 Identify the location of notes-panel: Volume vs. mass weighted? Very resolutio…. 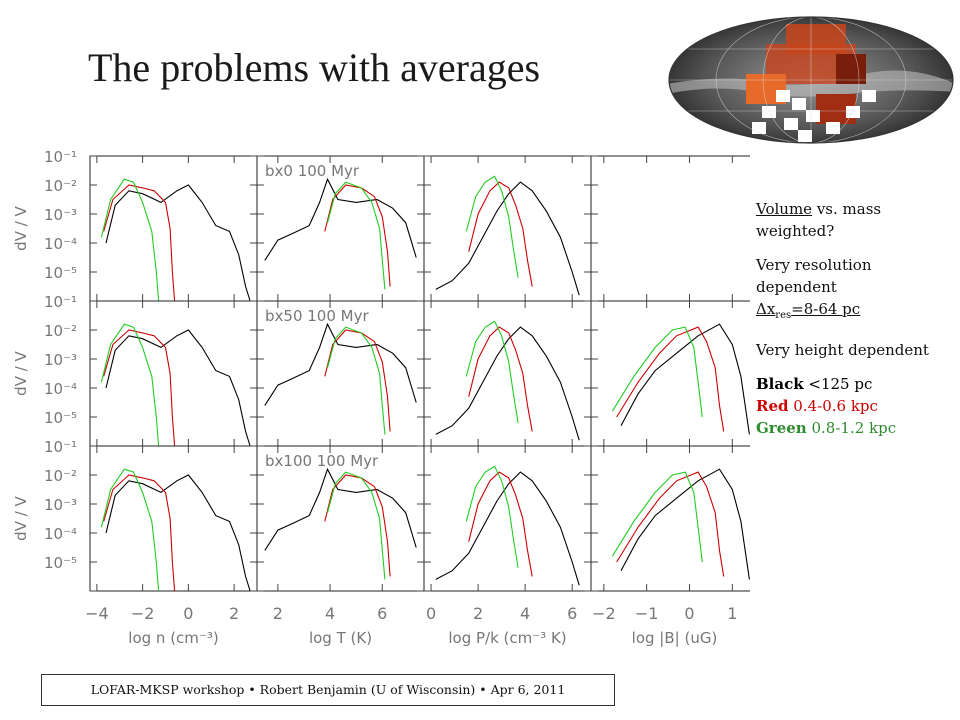
(856, 318).